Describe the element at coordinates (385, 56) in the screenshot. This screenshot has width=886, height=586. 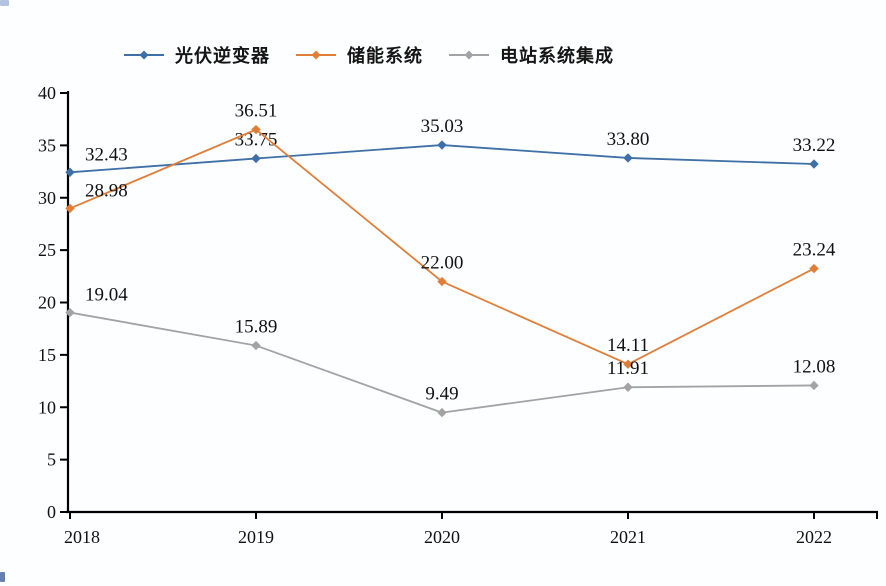
I see `legend-label: 储能系统` at that location.